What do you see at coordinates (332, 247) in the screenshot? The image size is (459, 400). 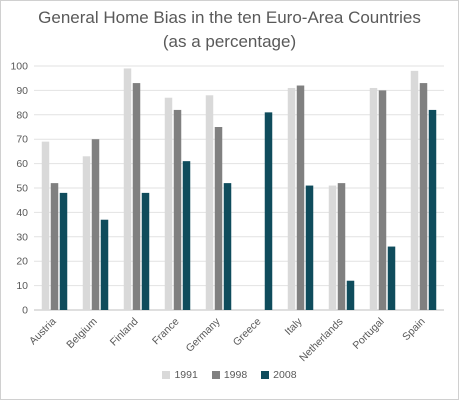 I see `bar-netherlands-1991` at bounding box center [332, 247].